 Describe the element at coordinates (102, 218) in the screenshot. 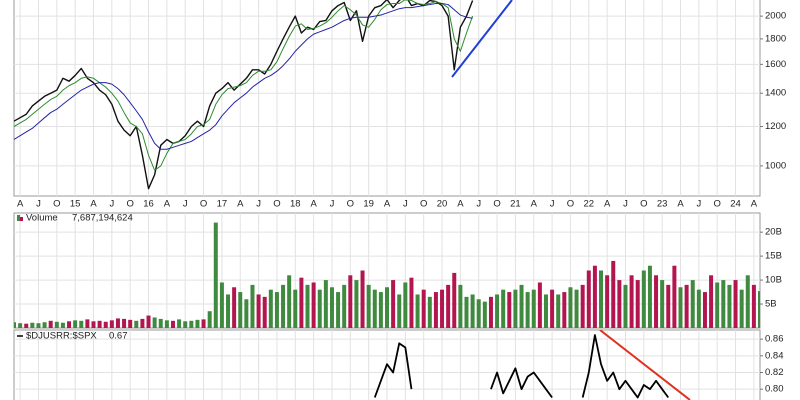

I see `legend-value: 7,687,194,624` at that location.